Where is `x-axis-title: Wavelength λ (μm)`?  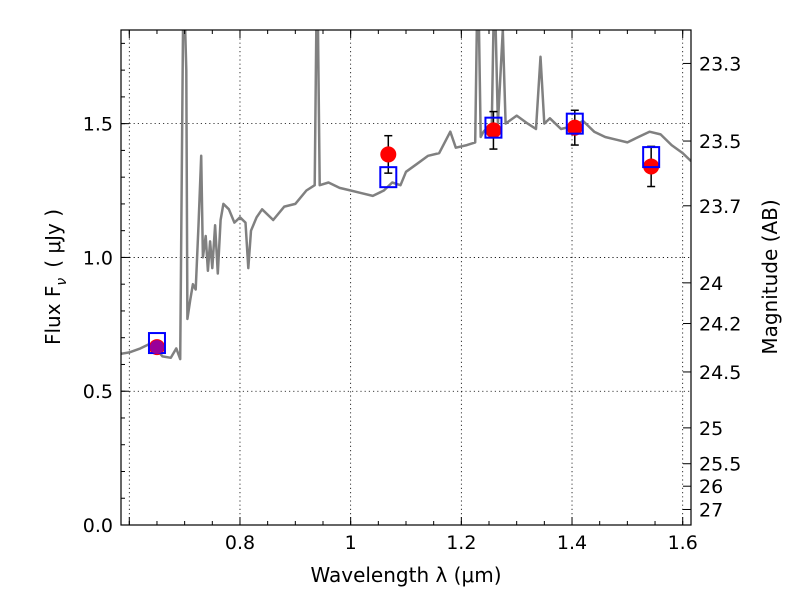 x-axis-title: Wavelength λ (μm) is located at coordinates (405, 575).